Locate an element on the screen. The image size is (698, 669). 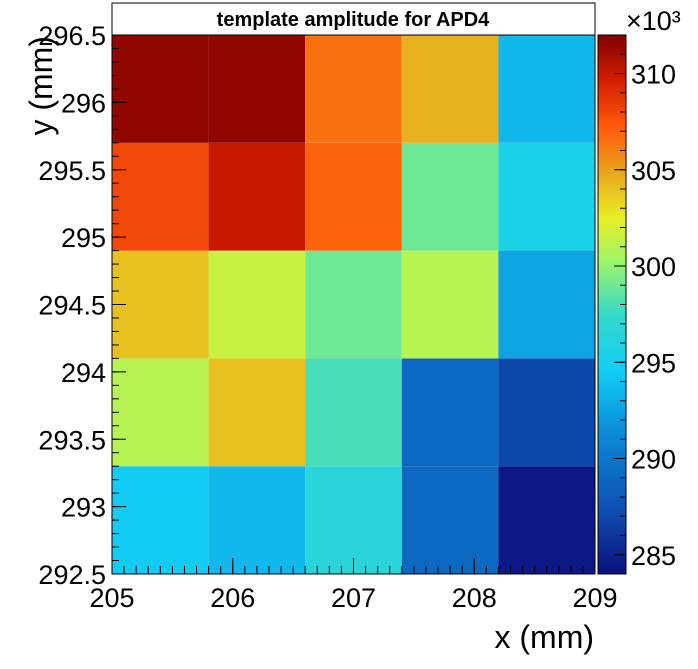
y-axis-ticks: 292.5 293 293.5 294 294.5 295 295.5 296 296.5 is located at coordinates (82, 305).